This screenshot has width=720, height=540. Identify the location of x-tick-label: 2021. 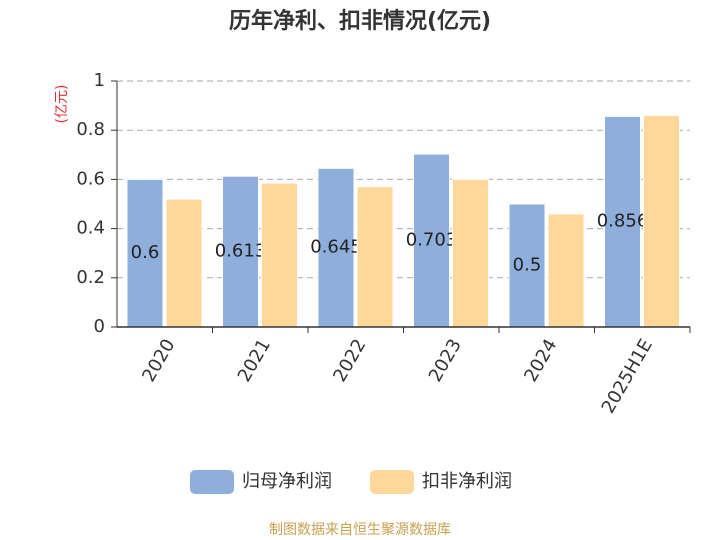
(254, 361).